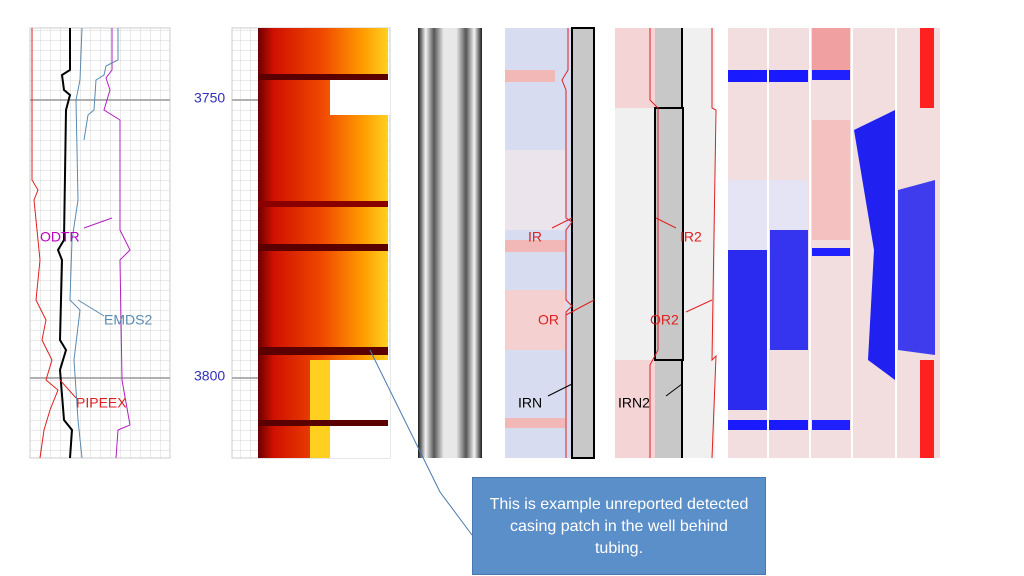 This screenshot has width=1024, height=576. I want to click on curve-label: IRN2, so click(634, 403).